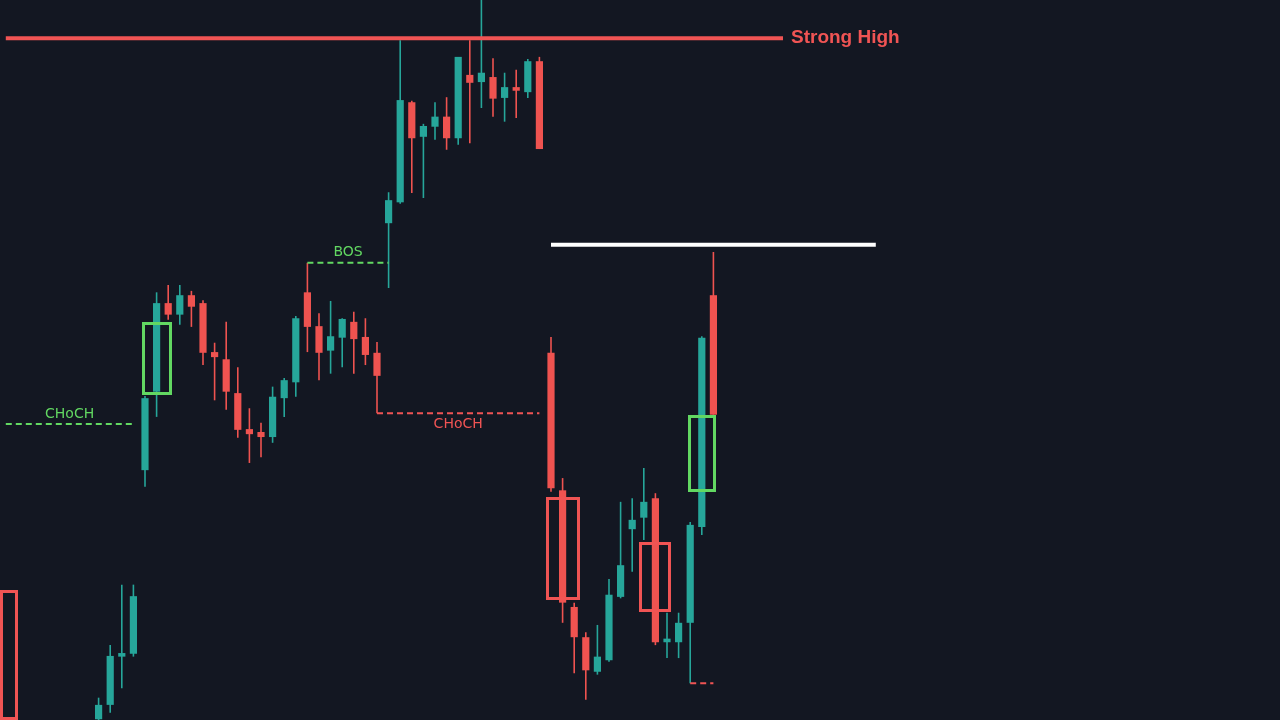 This screenshot has width=1280, height=720. I want to click on series-label: BOS, so click(348, 251).